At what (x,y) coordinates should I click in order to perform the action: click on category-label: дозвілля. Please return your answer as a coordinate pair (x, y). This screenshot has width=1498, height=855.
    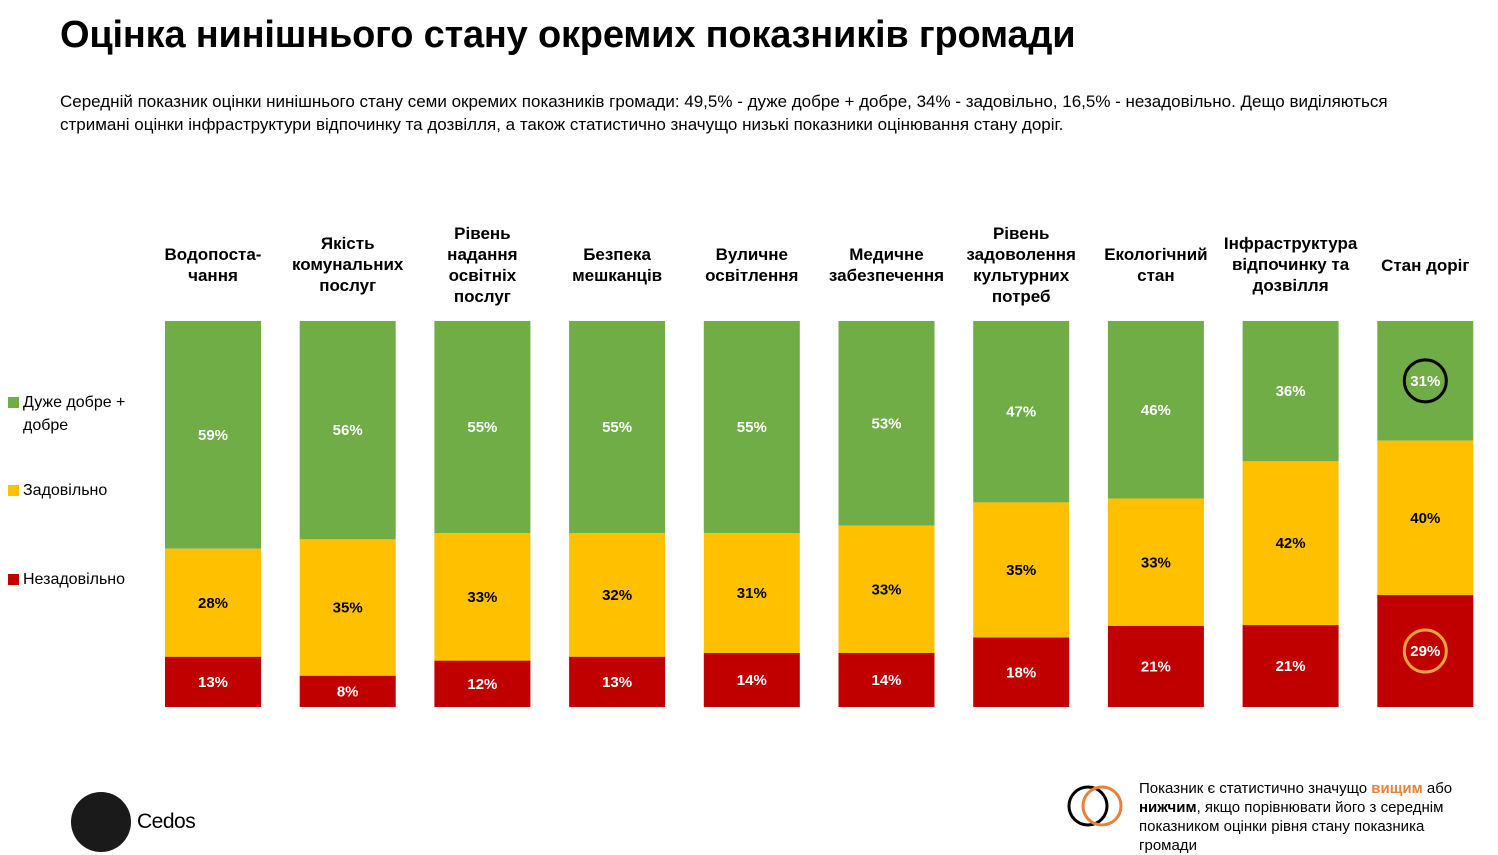
    Looking at the image, I should click on (1291, 285).